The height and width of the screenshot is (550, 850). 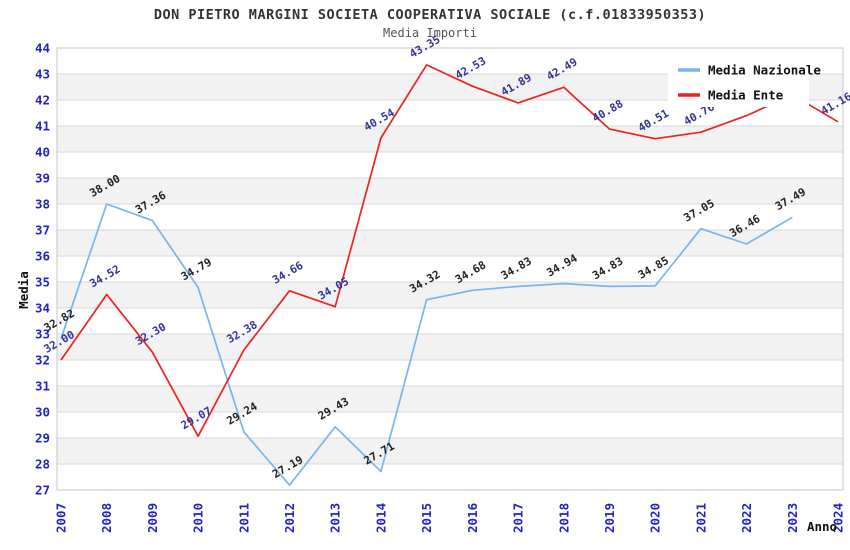 What do you see at coordinates (472, 518) in the screenshot?
I see `x-tick-label: 2016` at bounding box center [472, 518].